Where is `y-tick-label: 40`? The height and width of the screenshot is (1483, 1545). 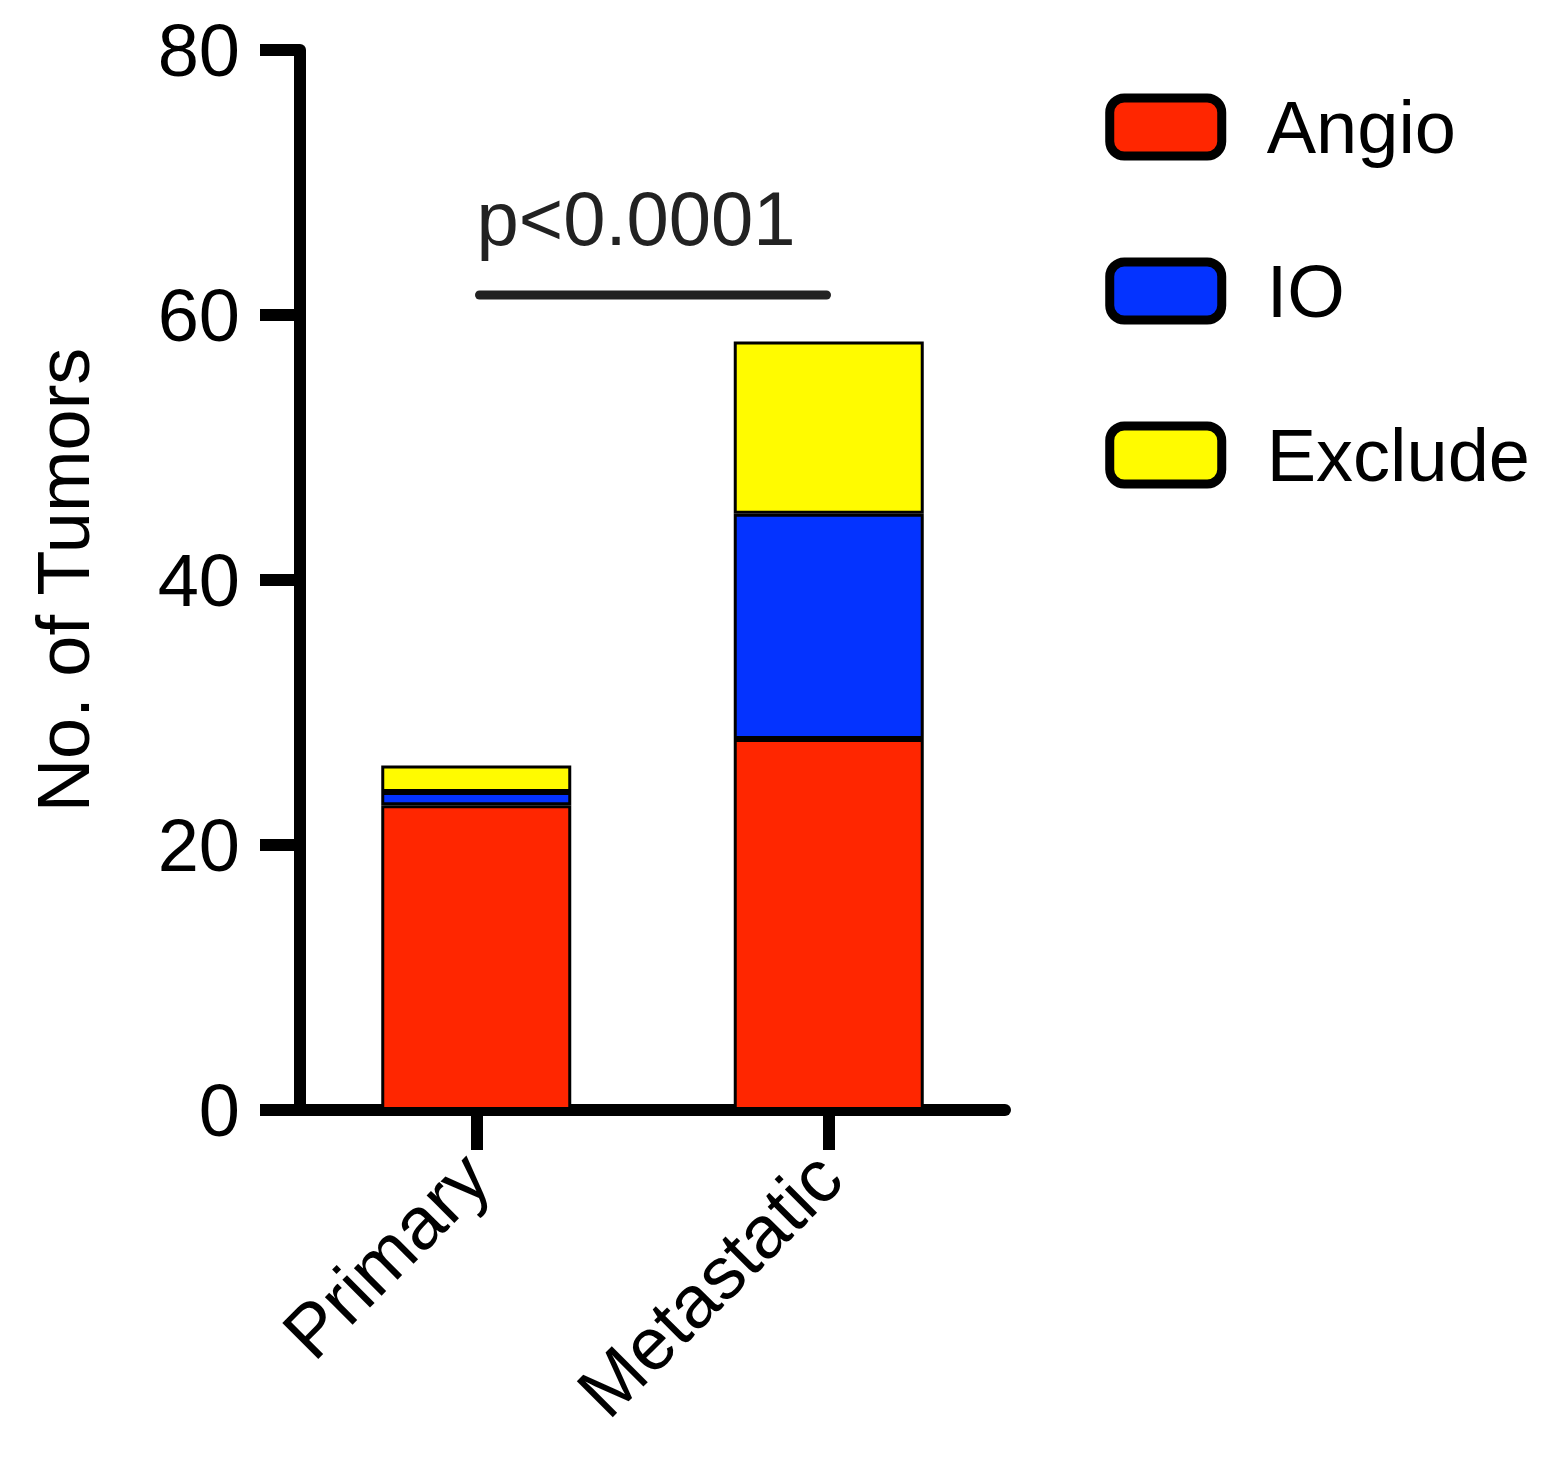 y-tick-label: 40 is located at coordinates (198, 580).